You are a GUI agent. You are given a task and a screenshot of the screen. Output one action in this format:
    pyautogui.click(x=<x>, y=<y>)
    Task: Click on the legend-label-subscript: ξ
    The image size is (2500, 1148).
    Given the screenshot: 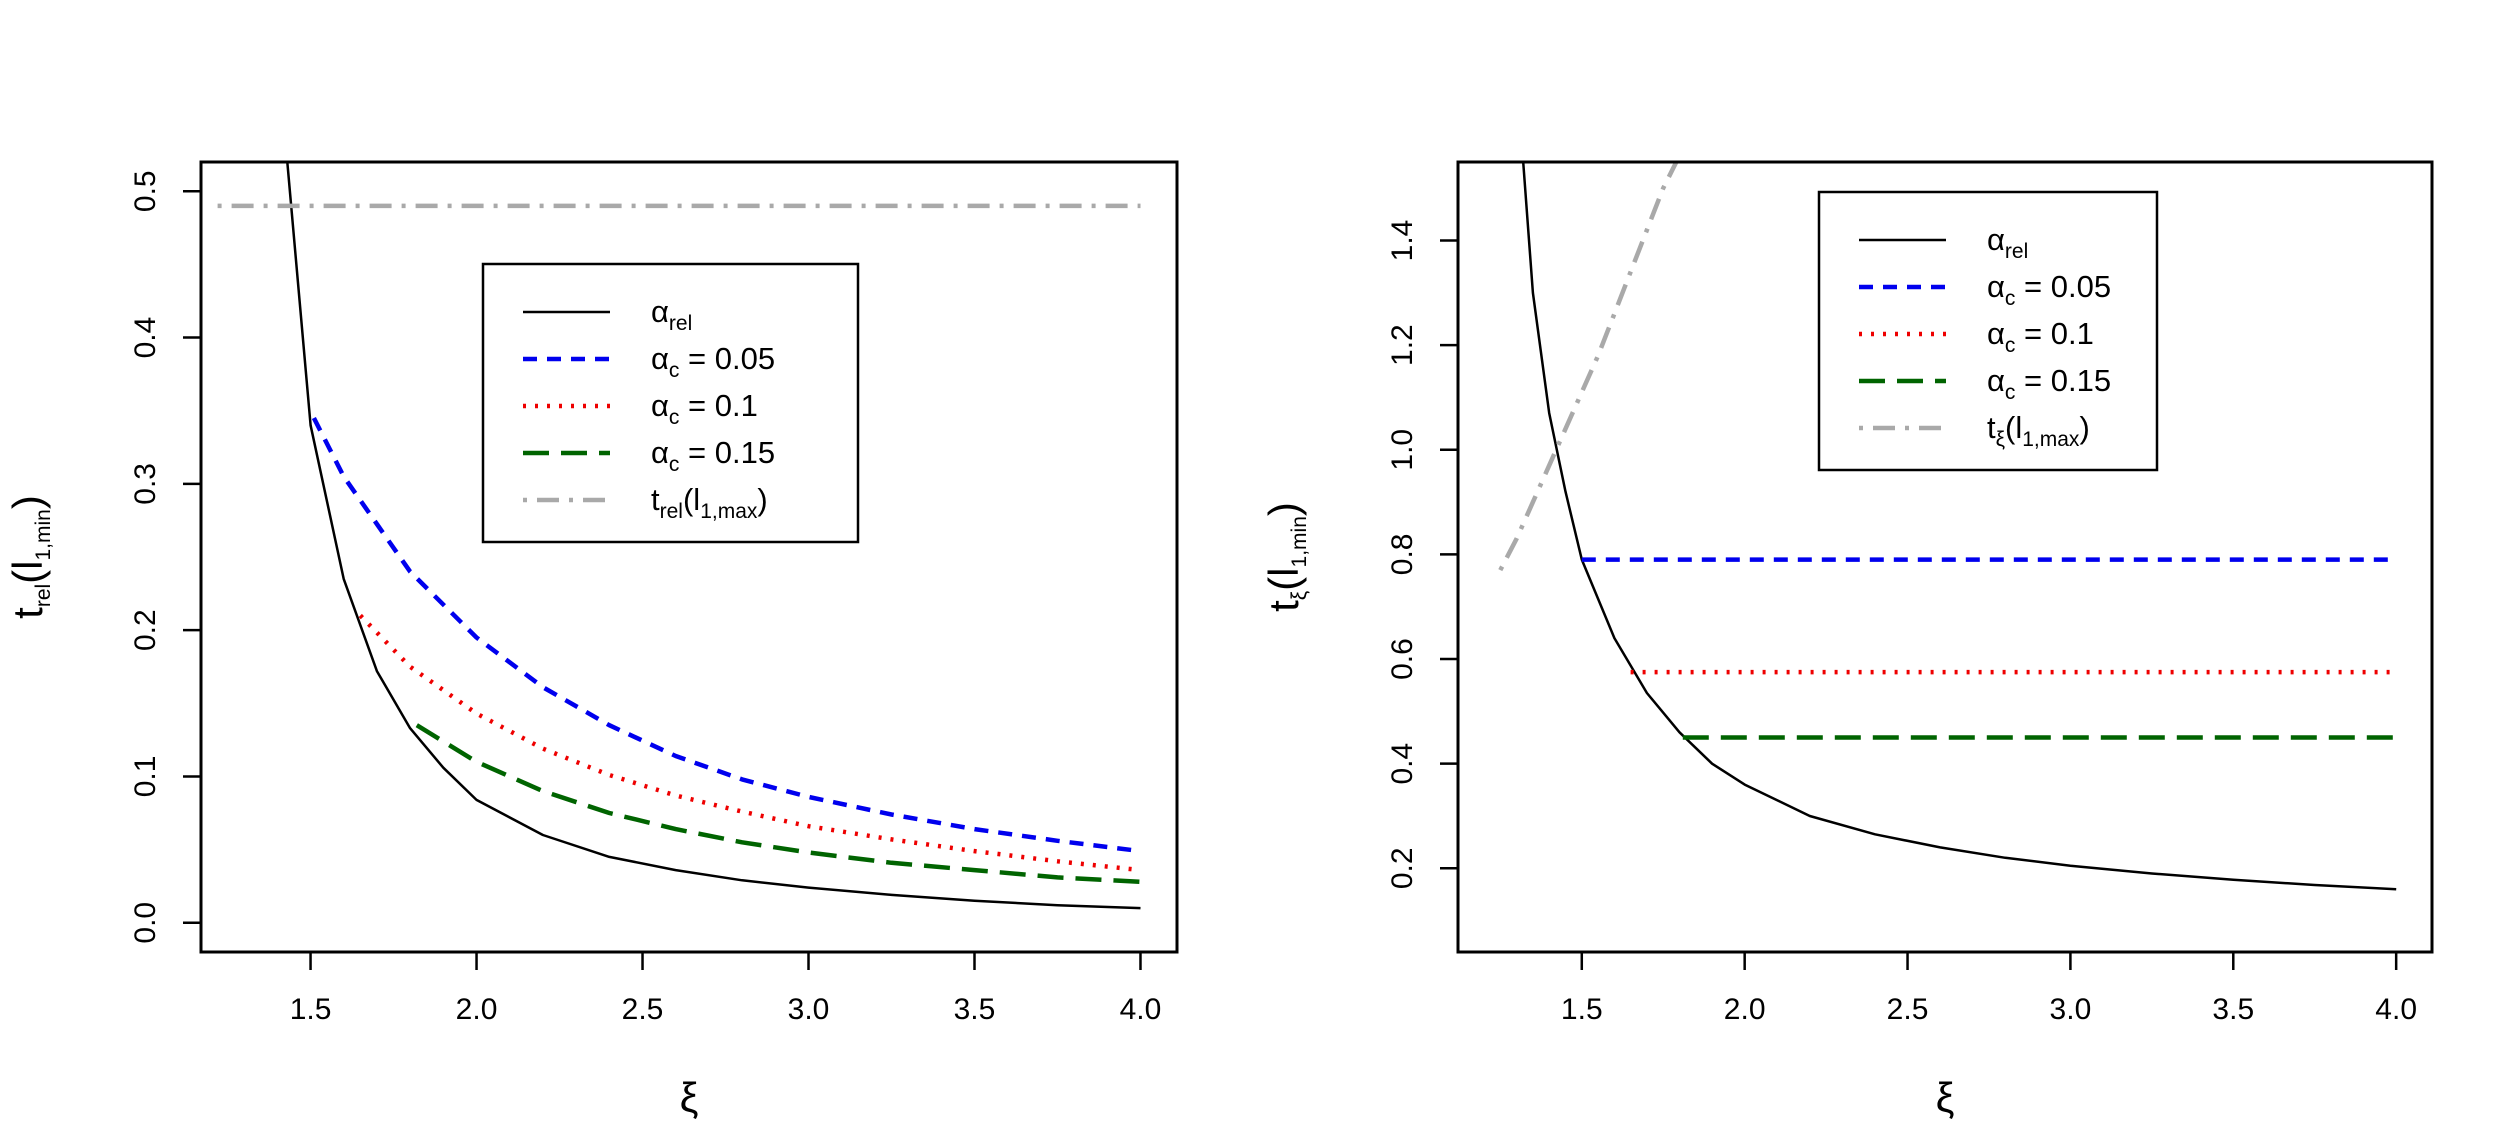 What is the action you would take?
    pyautogui.click(x=2000, y=439)
    